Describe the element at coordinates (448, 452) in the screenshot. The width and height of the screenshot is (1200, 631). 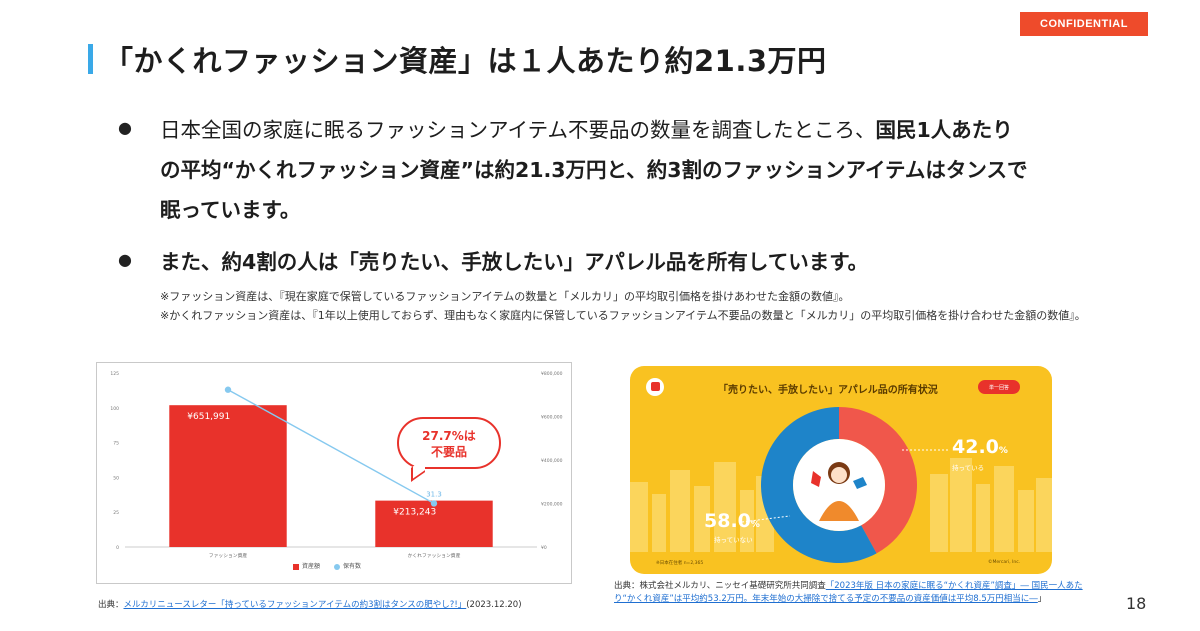
I see `annotation-line-2: 不要品` at that location.